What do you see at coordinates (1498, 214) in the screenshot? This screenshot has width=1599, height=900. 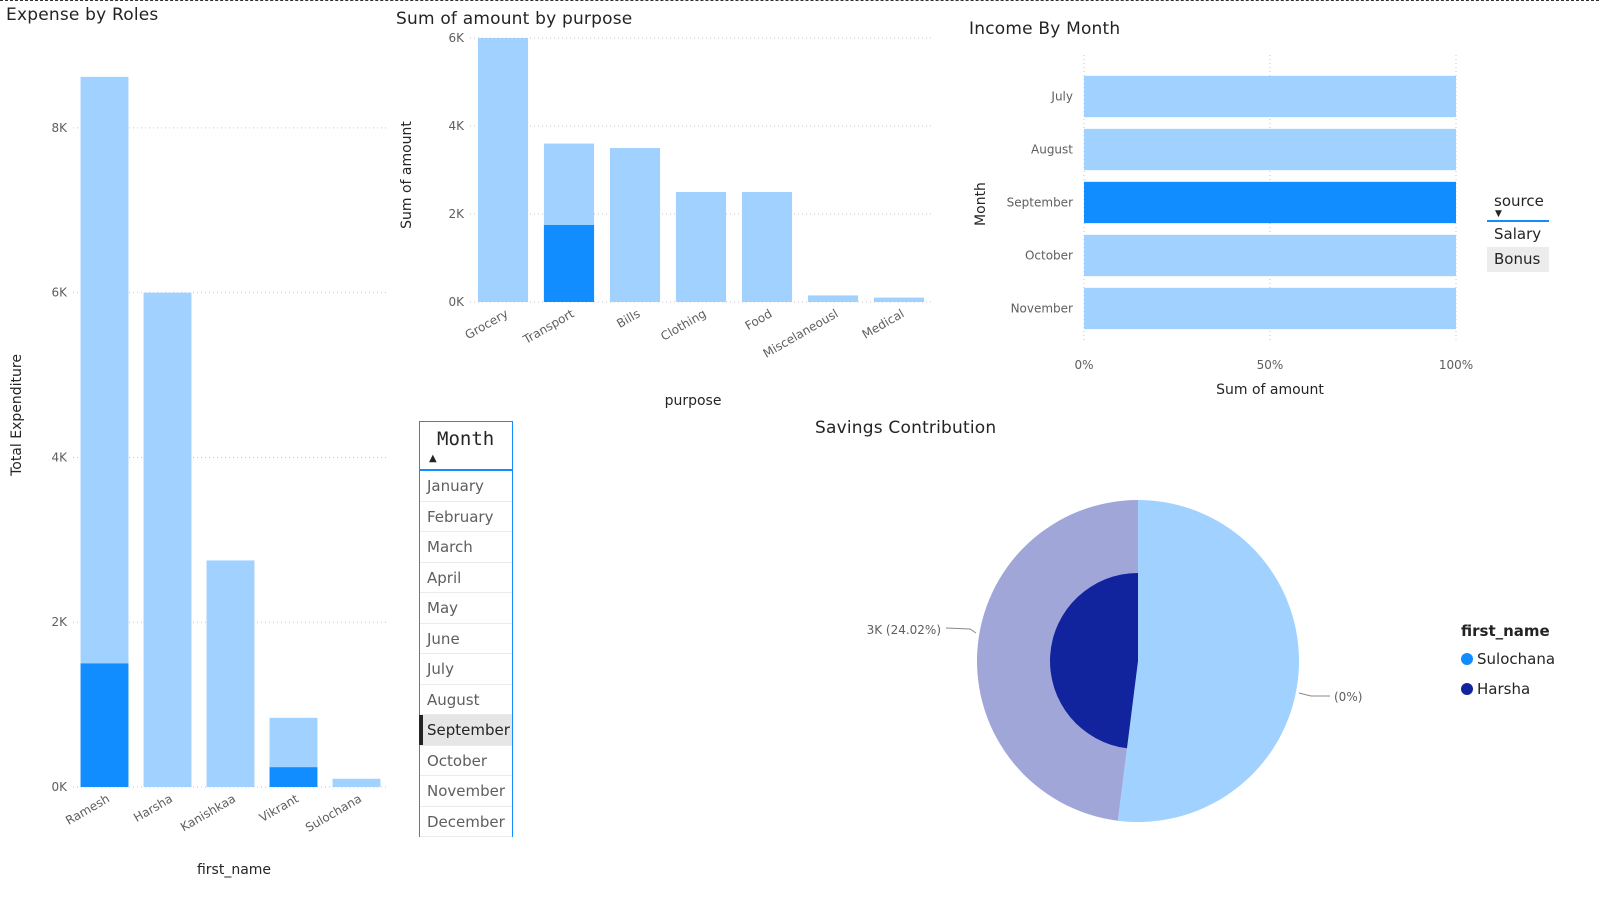 I see `chevron-down-icon: ▼` at bounding box center [1498, 214].